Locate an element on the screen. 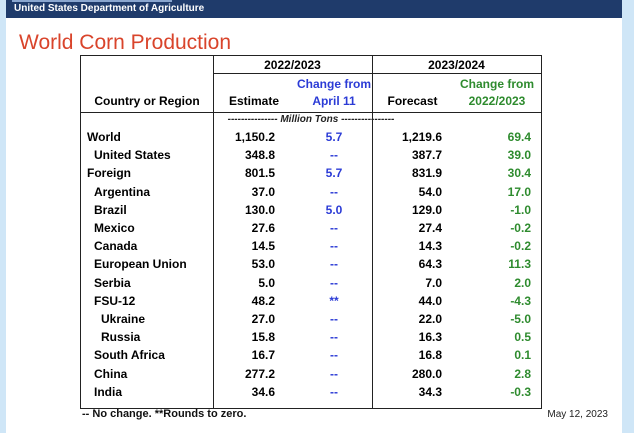 The height and width of the screenshot is (433, 634). header-period-2023: 2023/2024 is located at coordinates (456, 65).